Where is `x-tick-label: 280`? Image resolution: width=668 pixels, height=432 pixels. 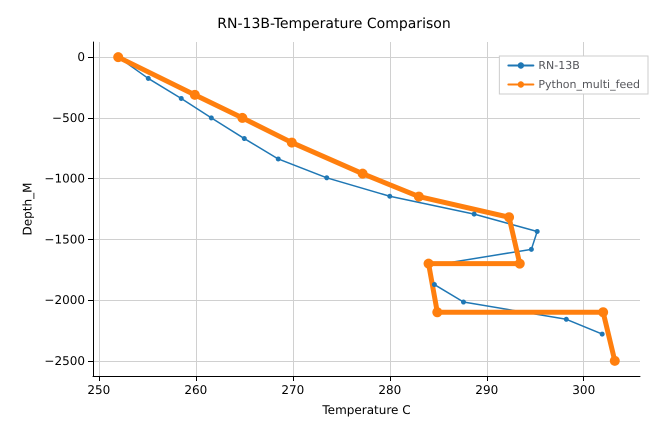 x-tick-label: 280 is located at coordinates (390, 390).